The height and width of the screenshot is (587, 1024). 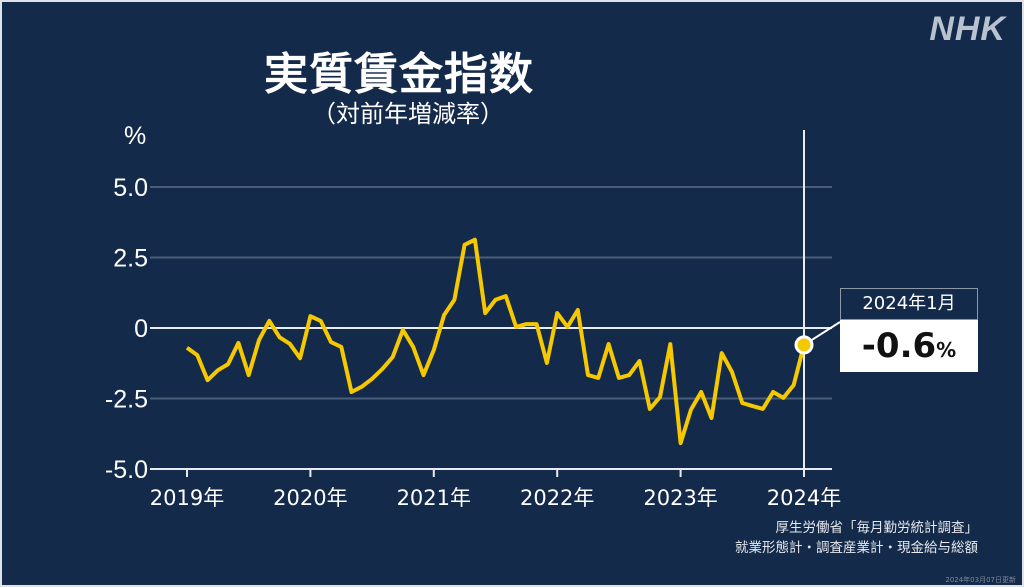 What do you see at coordinates (980, 580) in the screenshot?
I see `updated-date: 2024年03月07日更新` at bounding box center [980, 580].